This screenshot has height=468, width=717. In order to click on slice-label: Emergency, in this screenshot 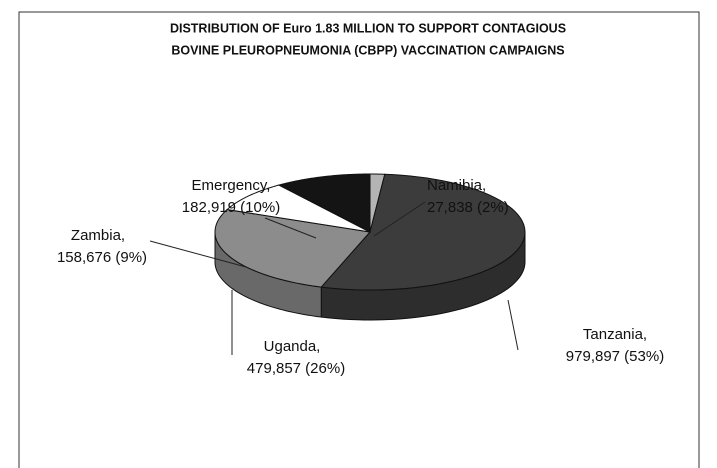, I will do `click(231, 185)`.